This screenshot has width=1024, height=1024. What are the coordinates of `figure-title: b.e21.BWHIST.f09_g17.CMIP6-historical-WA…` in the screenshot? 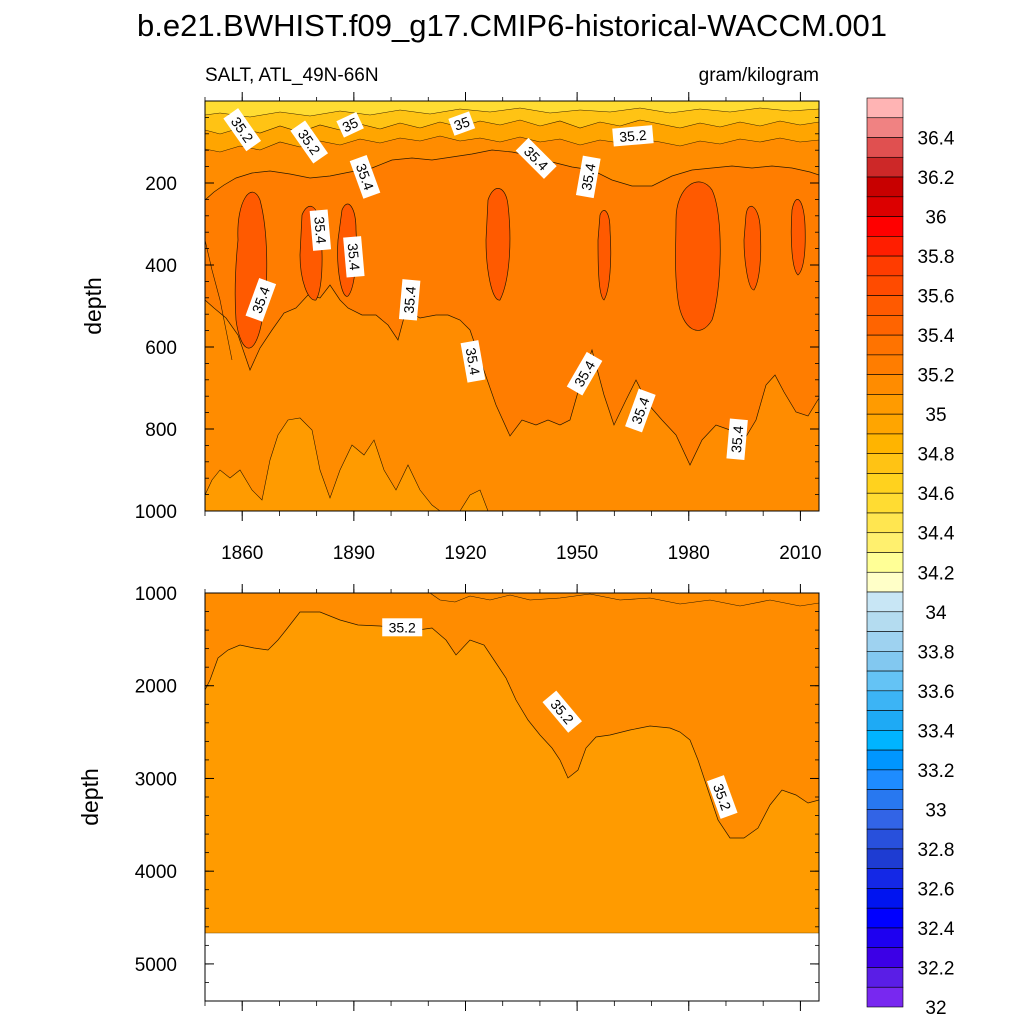 It's located at (512, 25).